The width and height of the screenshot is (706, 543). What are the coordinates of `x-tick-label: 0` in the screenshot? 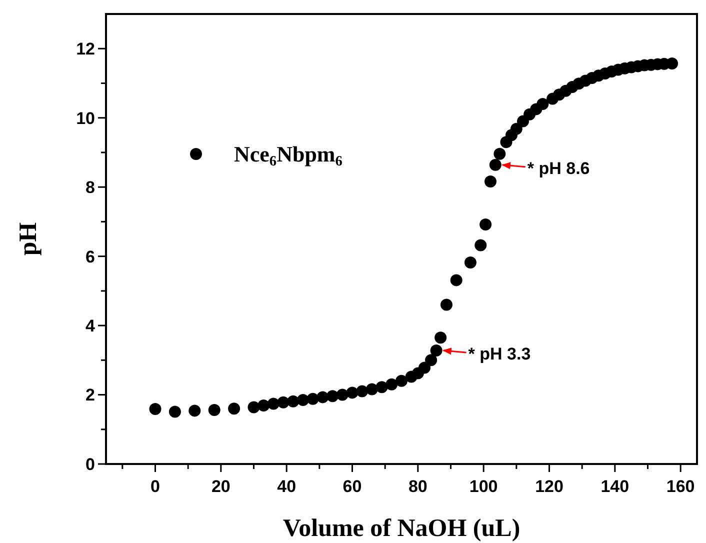 It's located at (155, 486).